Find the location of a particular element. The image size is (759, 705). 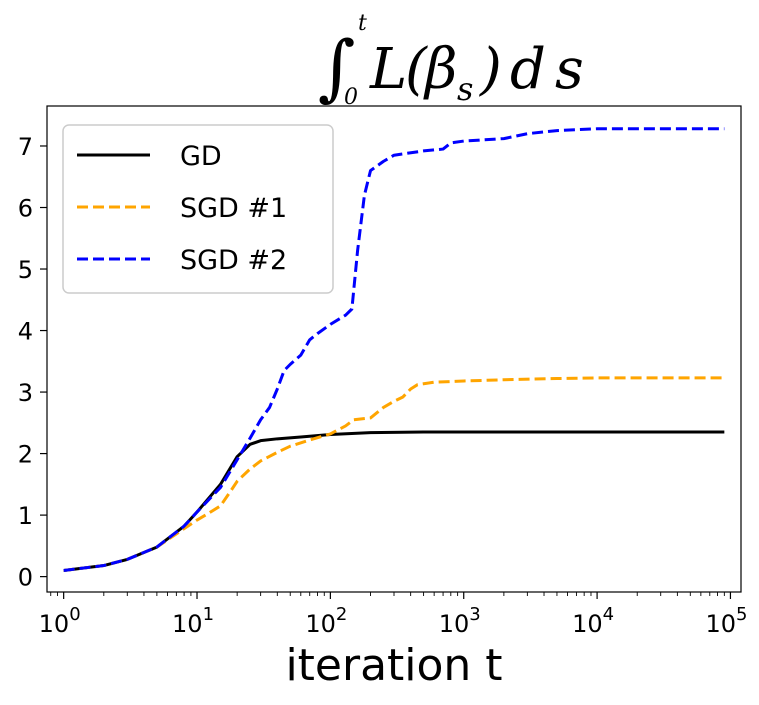

legend-box is located at coordinates (198, 209).